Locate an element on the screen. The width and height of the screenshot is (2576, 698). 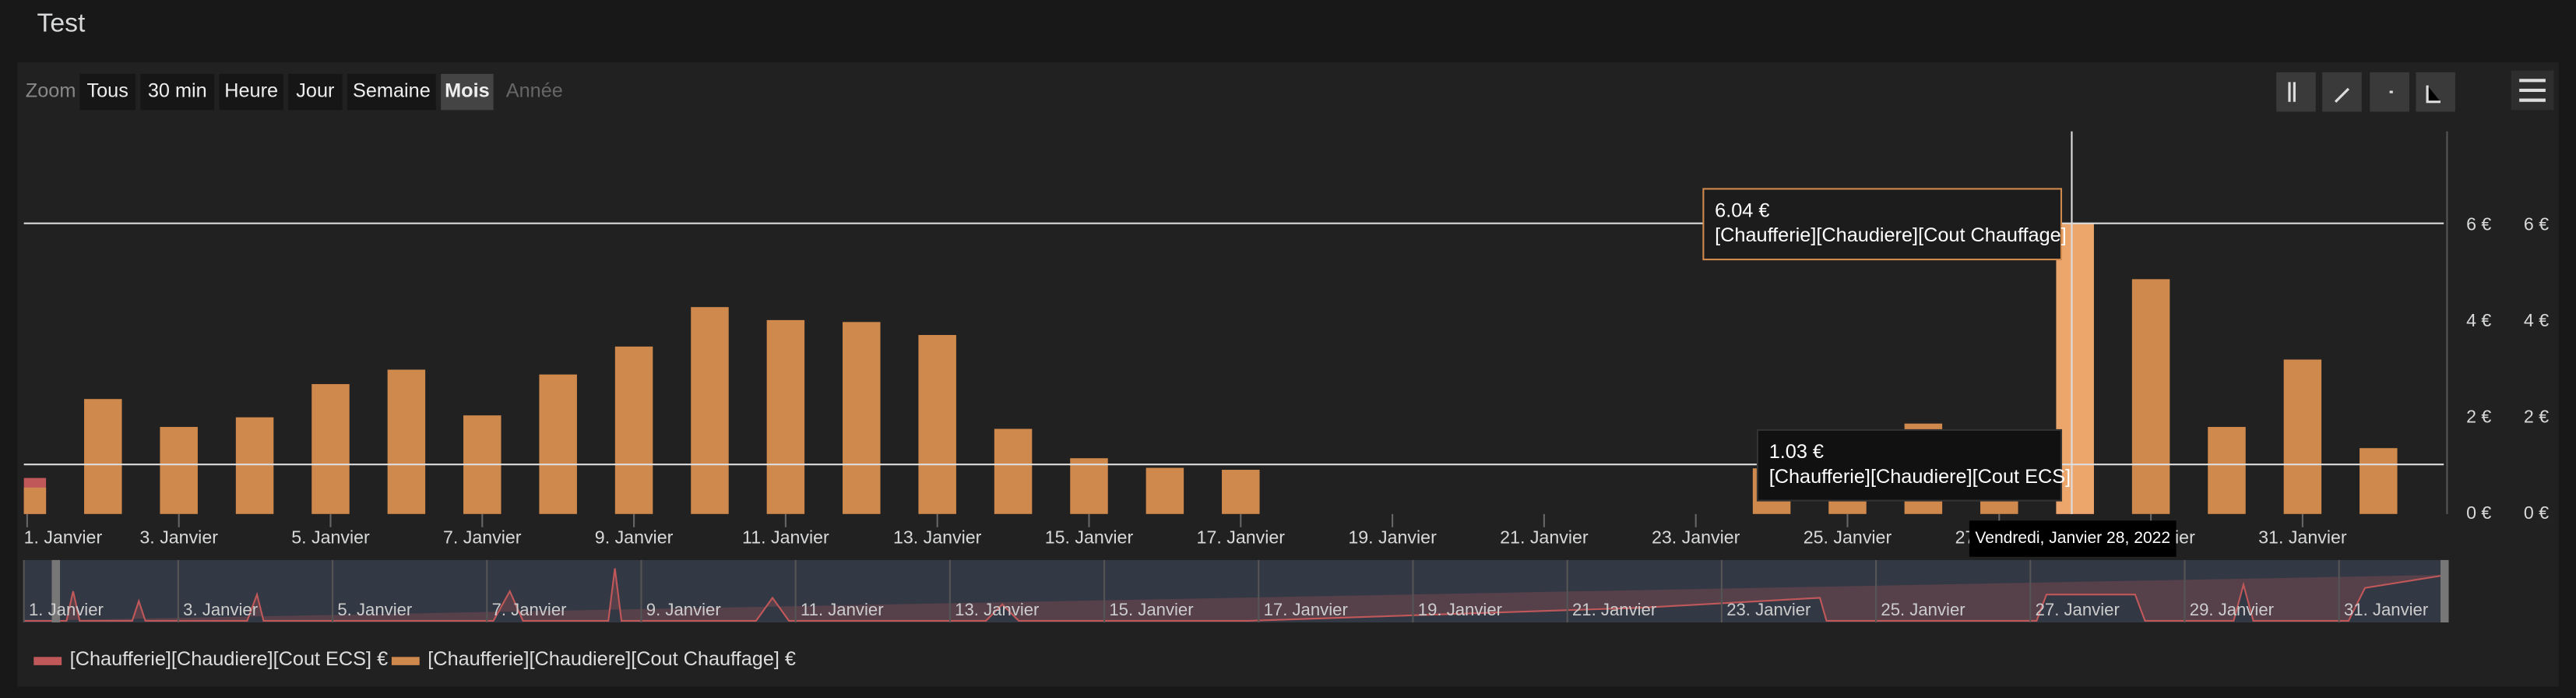
navigator-label: 3. Janvier is located at coordinates (220, 609).